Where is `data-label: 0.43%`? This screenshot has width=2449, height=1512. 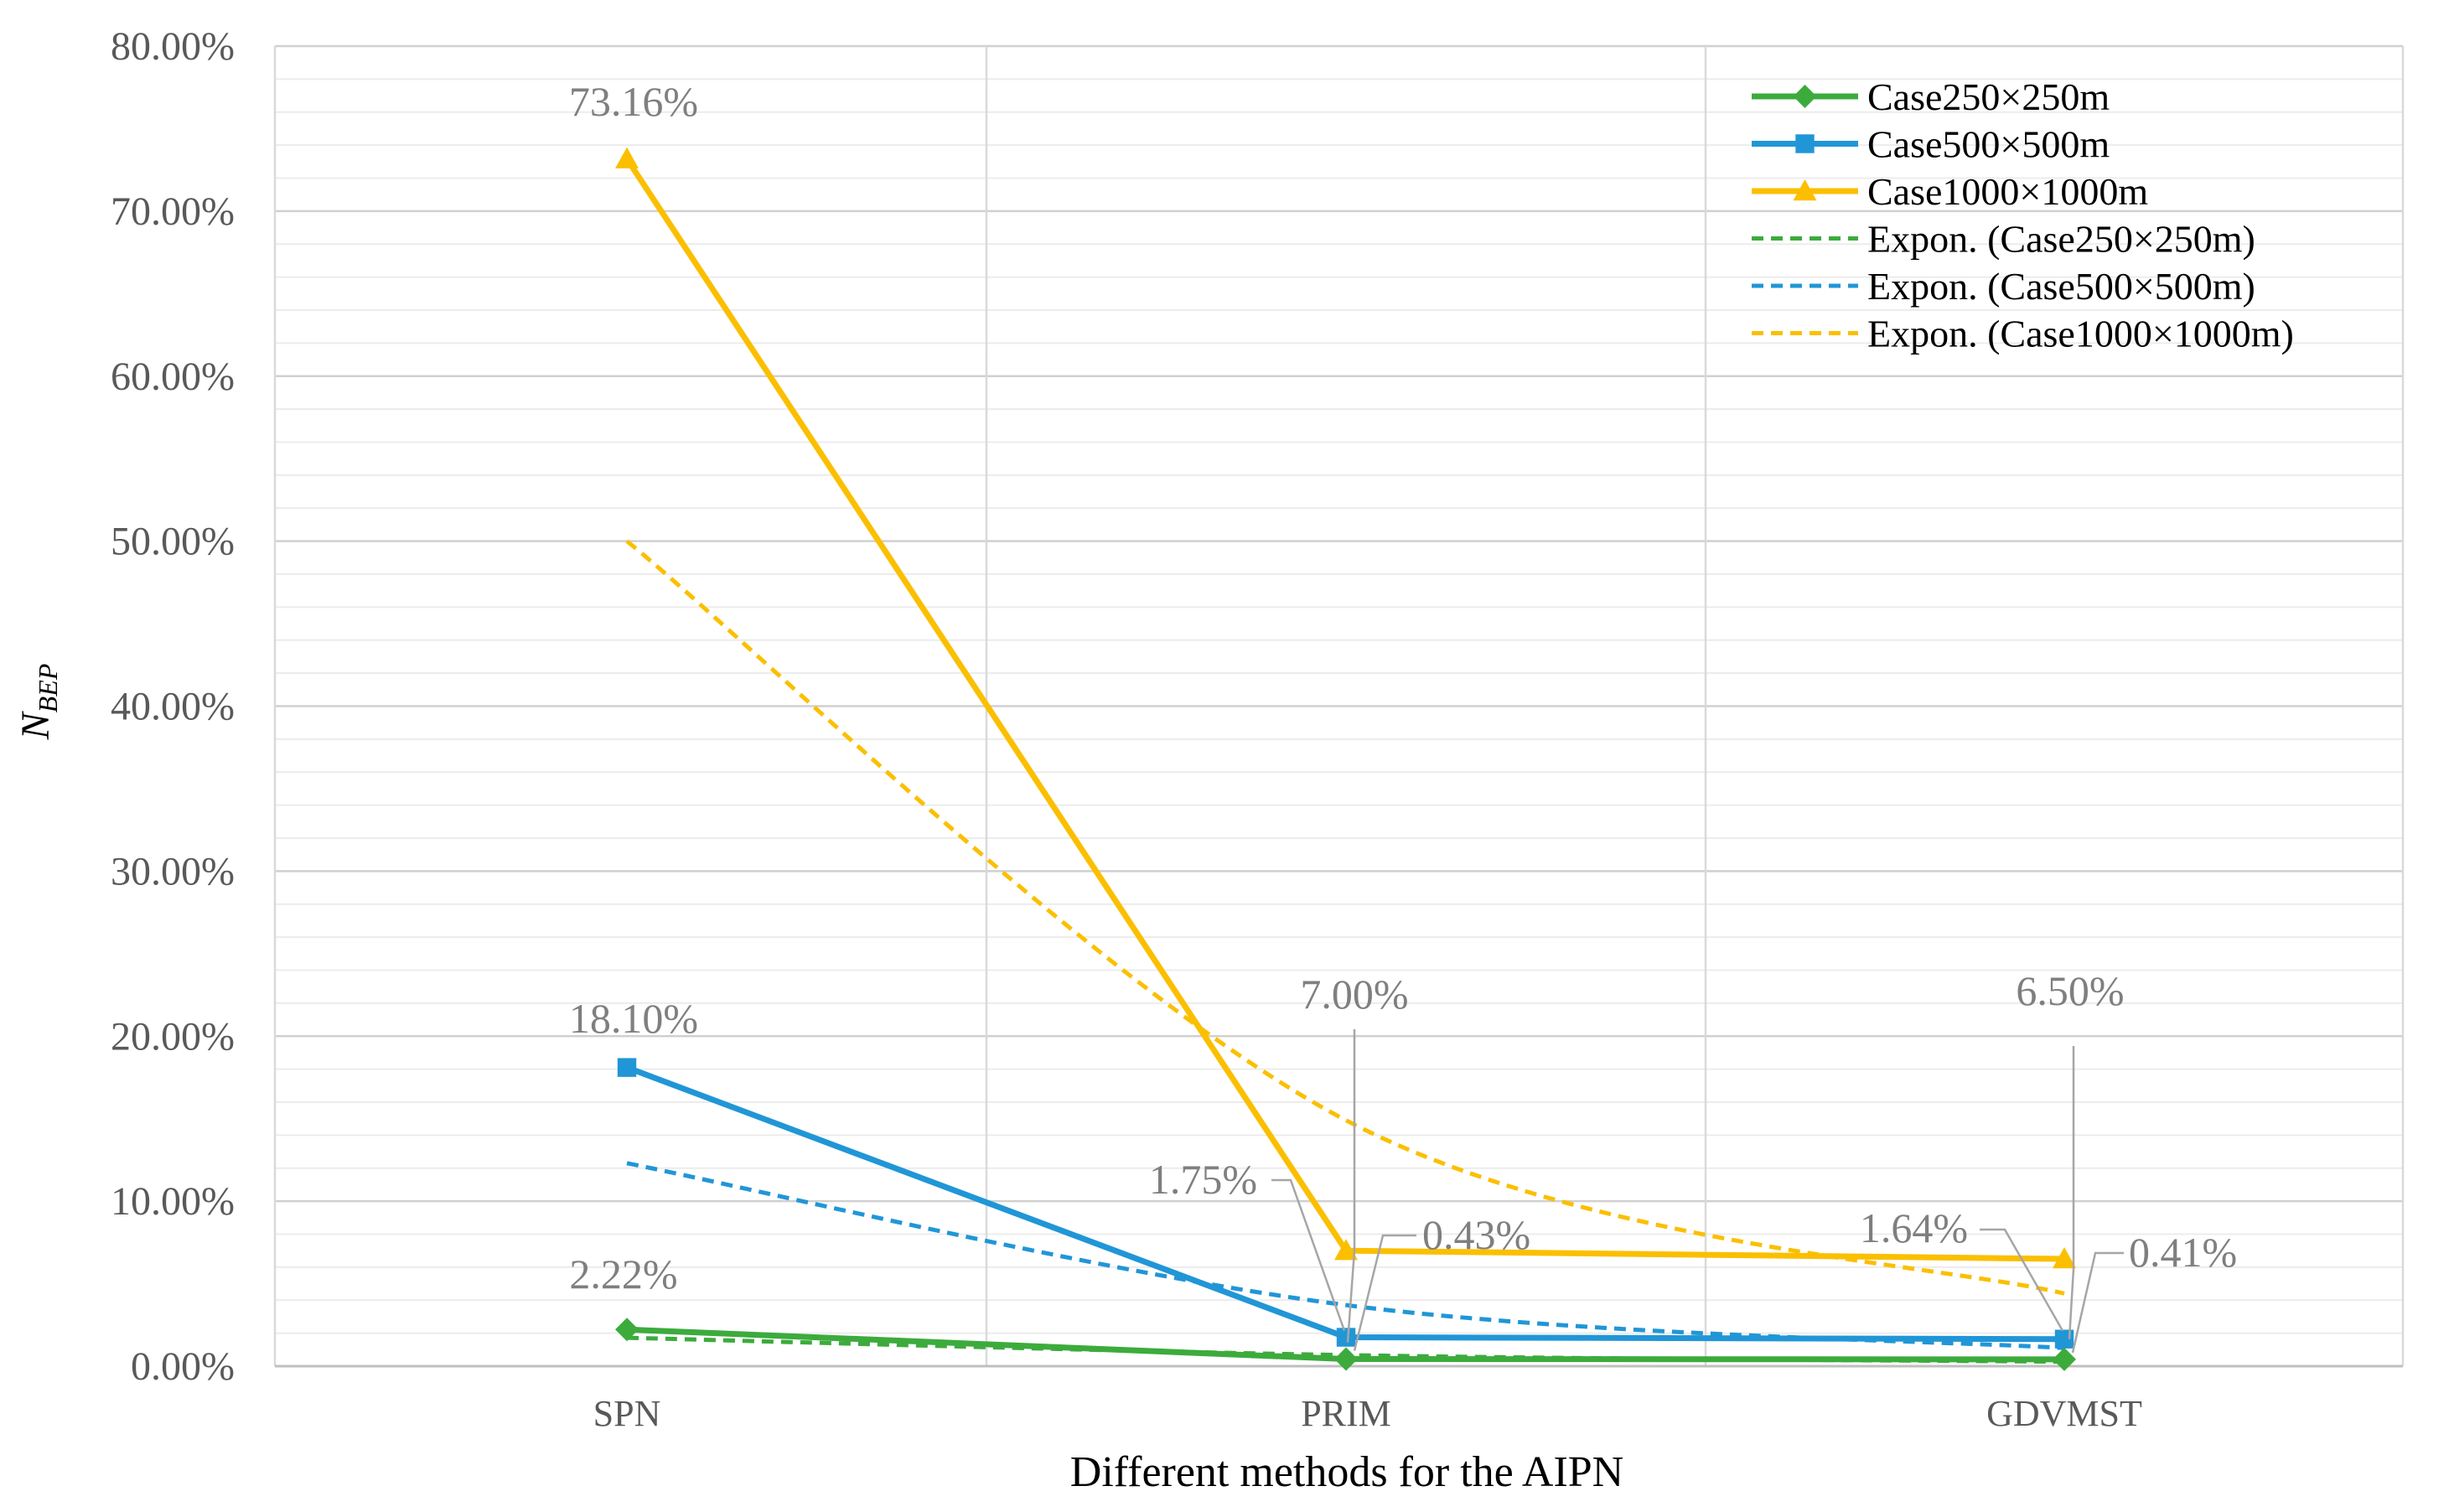
data-label: 0.43% is located at coordinates (1476, 1234).